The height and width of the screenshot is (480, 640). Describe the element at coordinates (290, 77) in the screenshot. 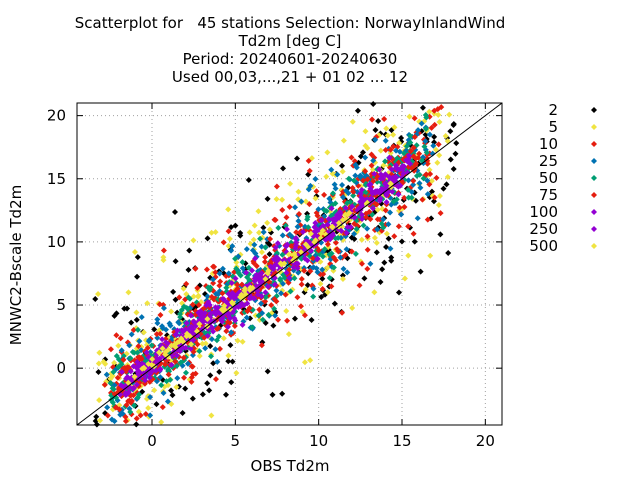

I see `title-line-4: Used 00,03,...,21 + 01 02 ... 12` at that location.